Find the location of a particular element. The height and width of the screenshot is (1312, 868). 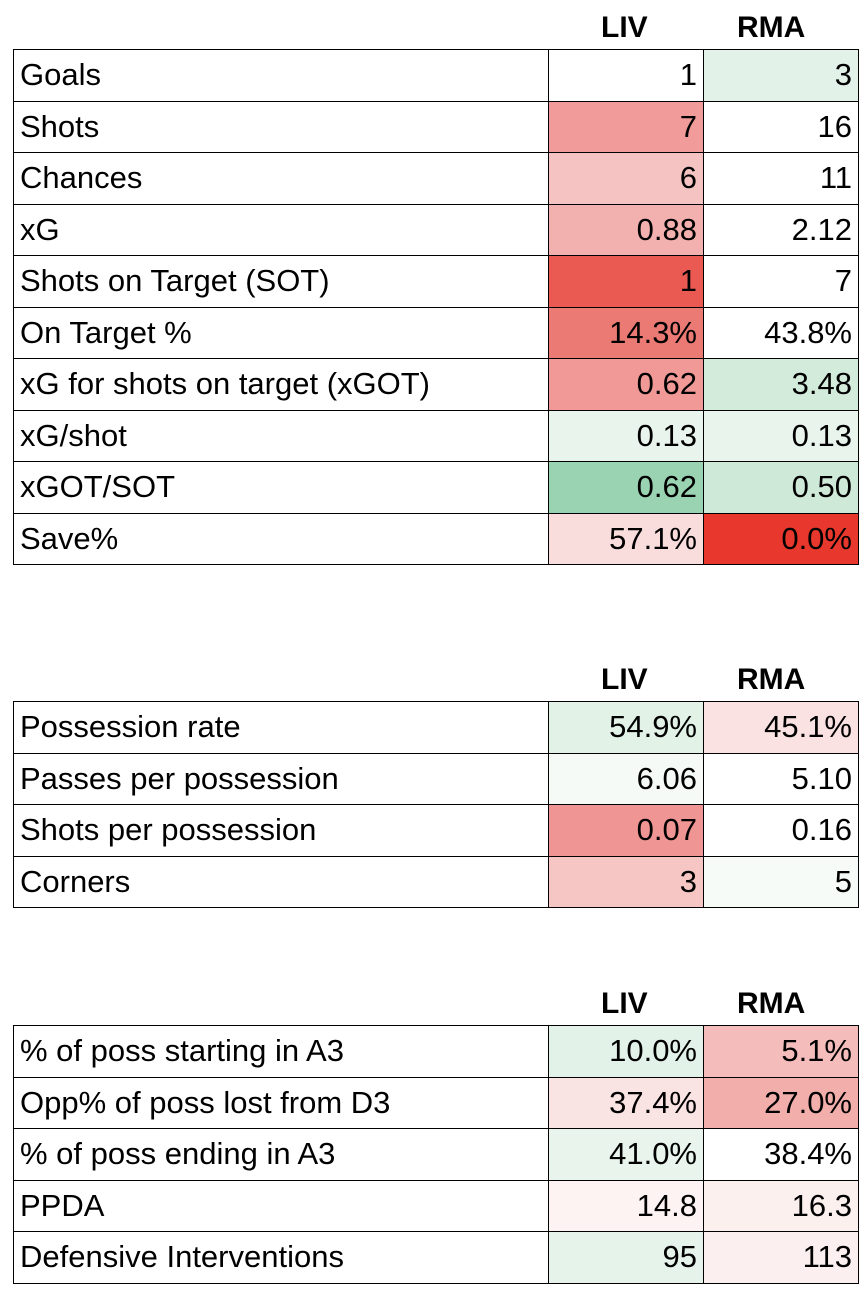

table-row: Defensive Interventions 95 113 is located at coordinates (436, 1257).